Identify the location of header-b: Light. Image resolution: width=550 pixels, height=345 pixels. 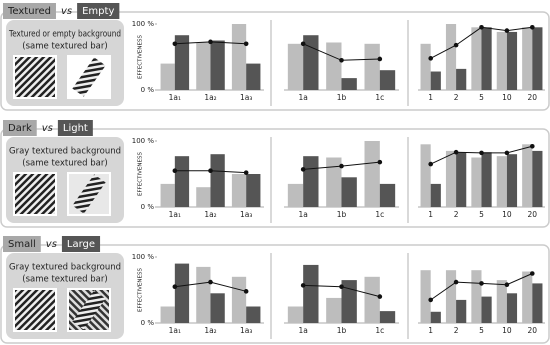
(75, 128).